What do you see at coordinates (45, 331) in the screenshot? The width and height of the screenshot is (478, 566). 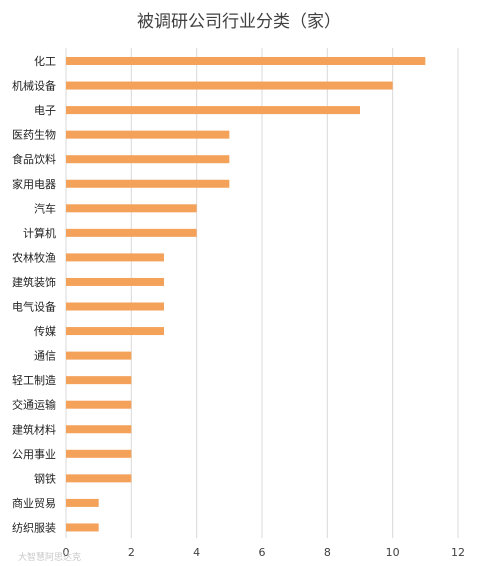 I see `category-label: 传媒` at bounding box center [45, 331].